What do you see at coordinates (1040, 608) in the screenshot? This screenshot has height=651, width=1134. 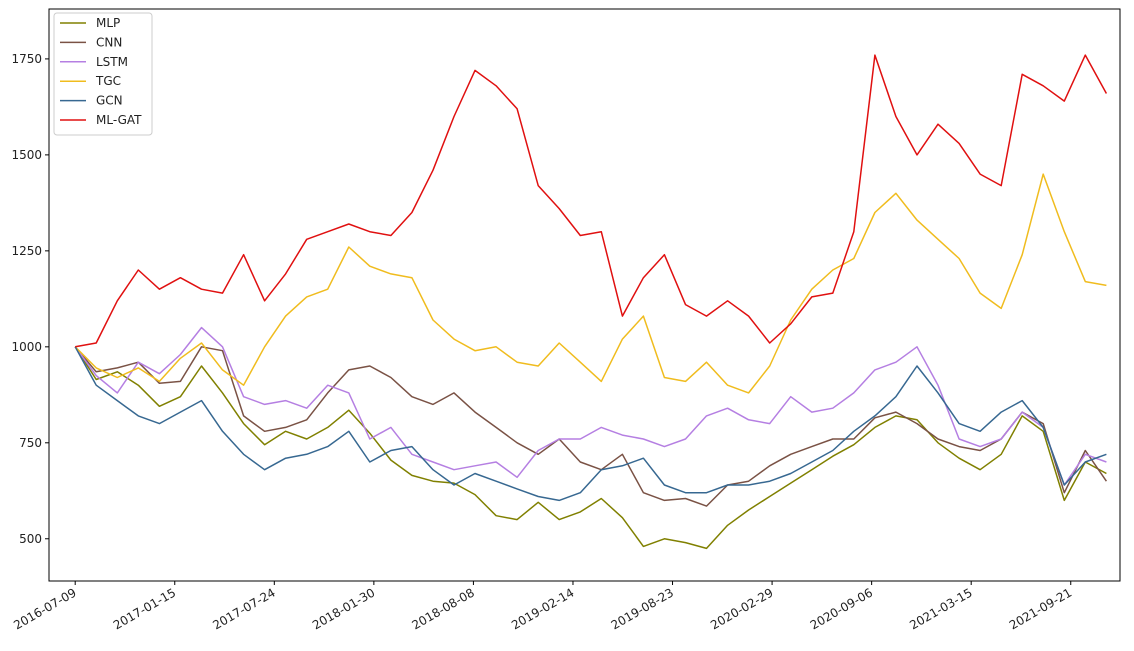 I see `x-tick-label: 2021-09-21` at bounding box center [1040, 608].